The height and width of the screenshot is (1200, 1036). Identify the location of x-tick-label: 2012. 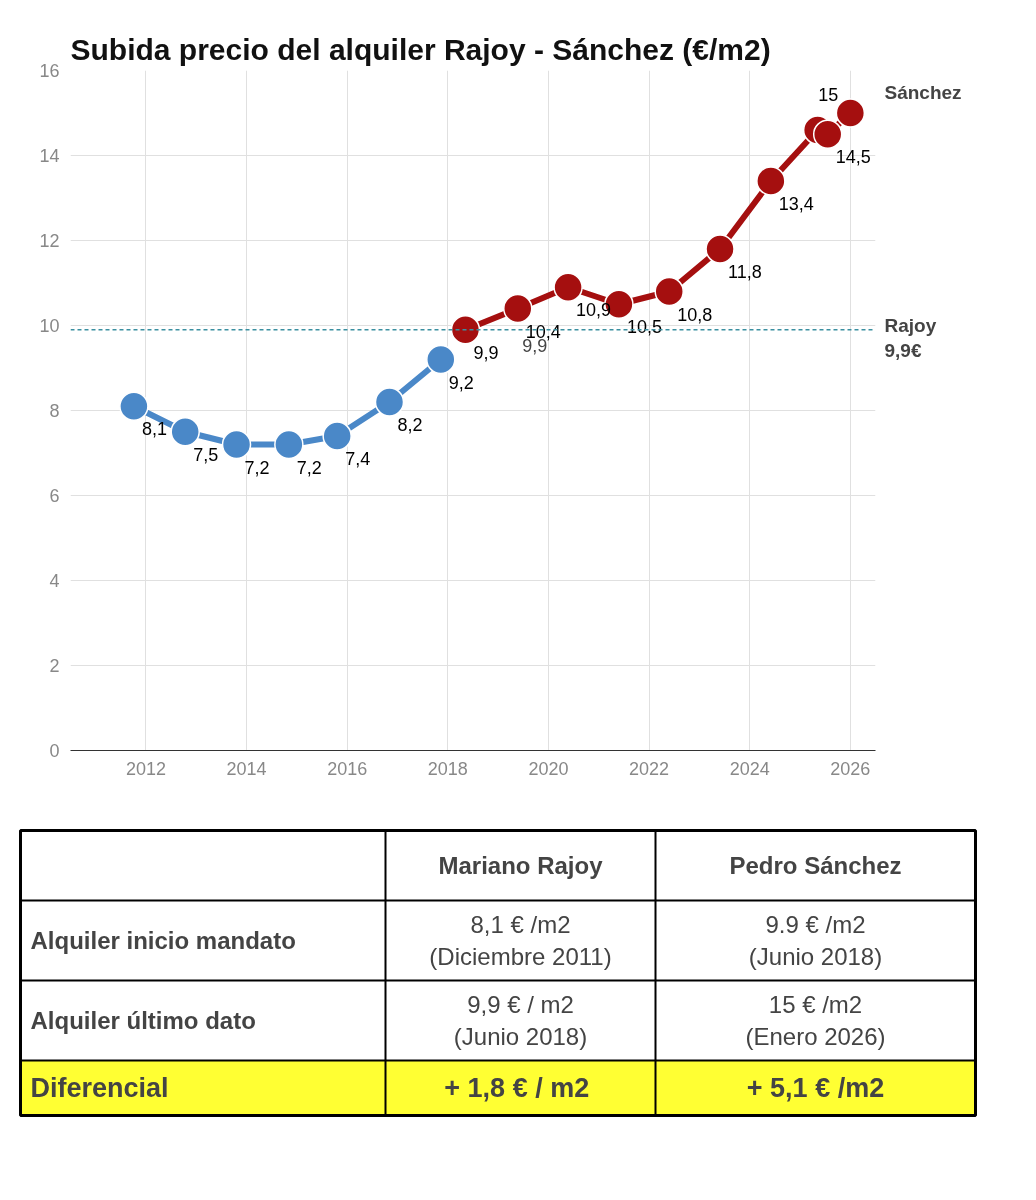
(145, 768).